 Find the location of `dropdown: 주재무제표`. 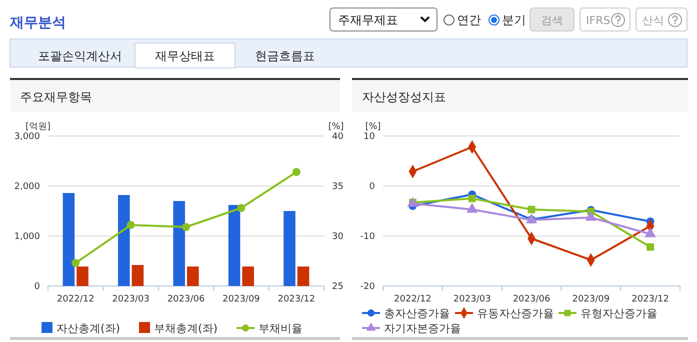

dropdown: 주재무제표 is located at coordinates (384, 20).